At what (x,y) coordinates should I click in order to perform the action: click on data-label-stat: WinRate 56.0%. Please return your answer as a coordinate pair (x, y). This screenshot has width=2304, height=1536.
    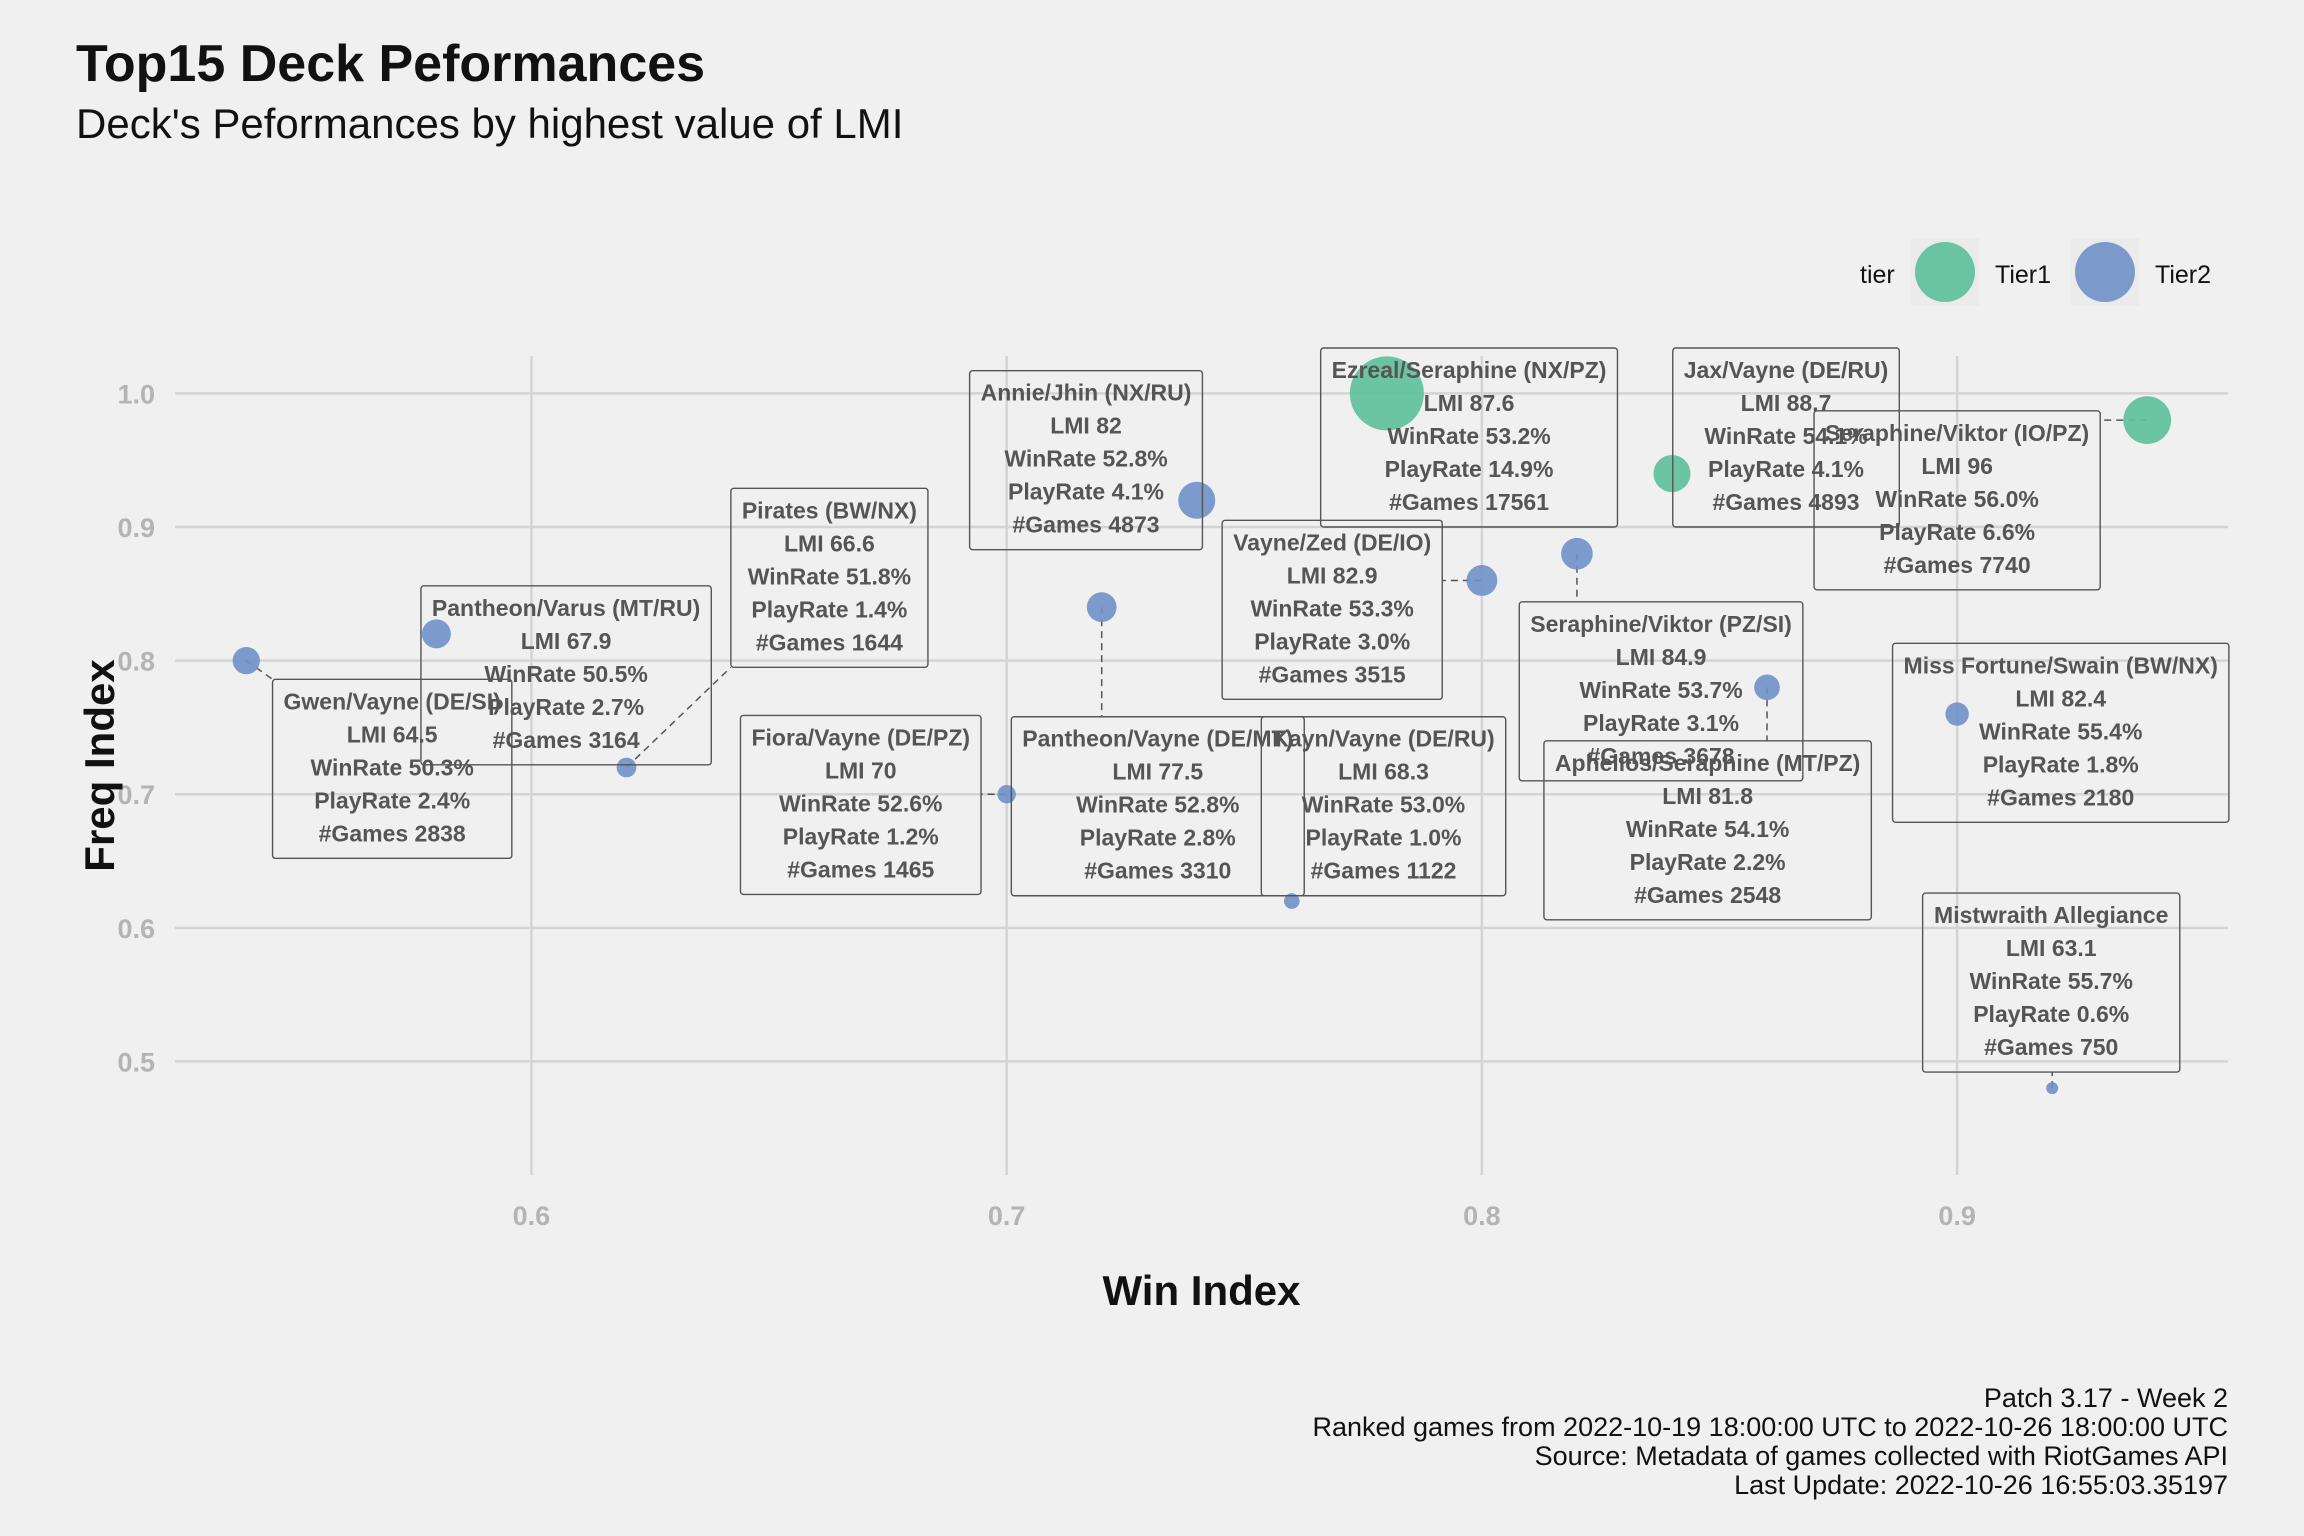
    Looking at the image, I should click on (1956, 499).